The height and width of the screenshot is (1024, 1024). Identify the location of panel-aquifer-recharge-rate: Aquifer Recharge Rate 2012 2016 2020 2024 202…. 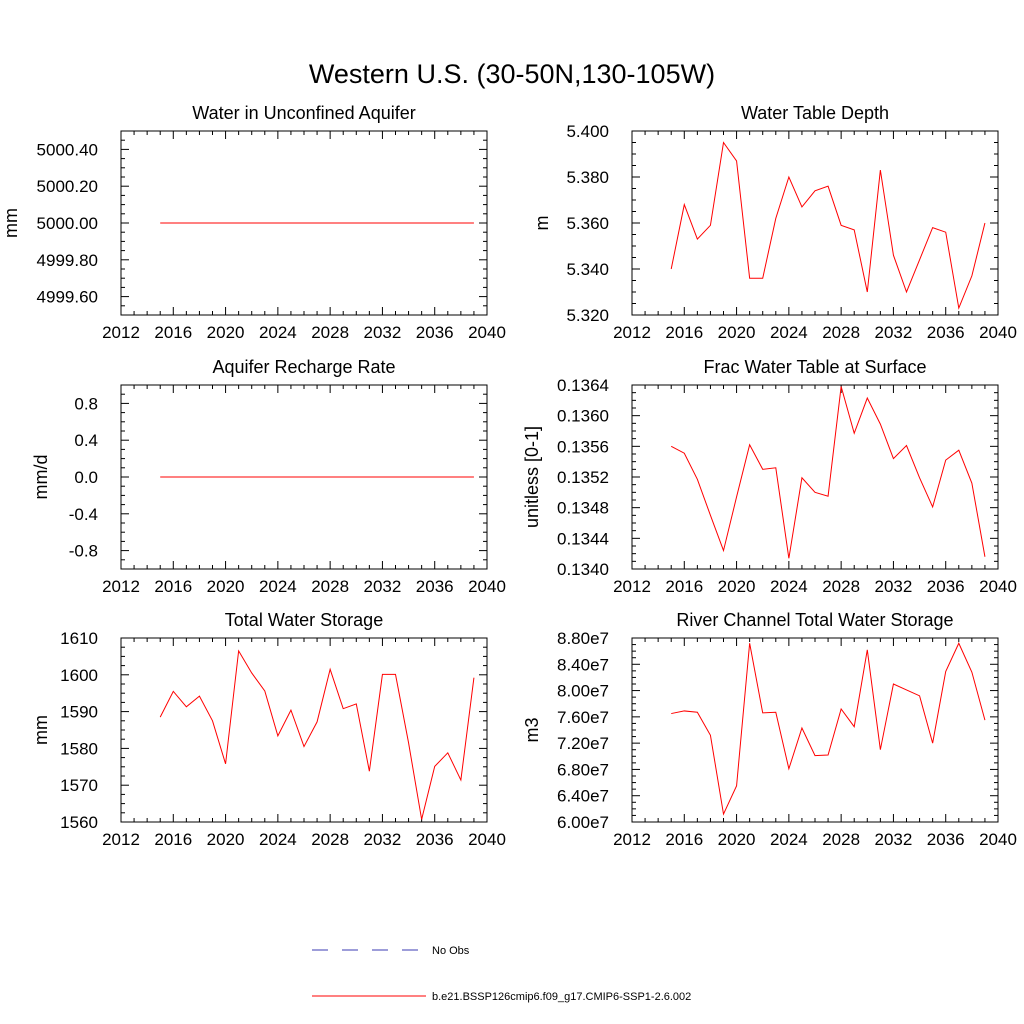
(268, 476).